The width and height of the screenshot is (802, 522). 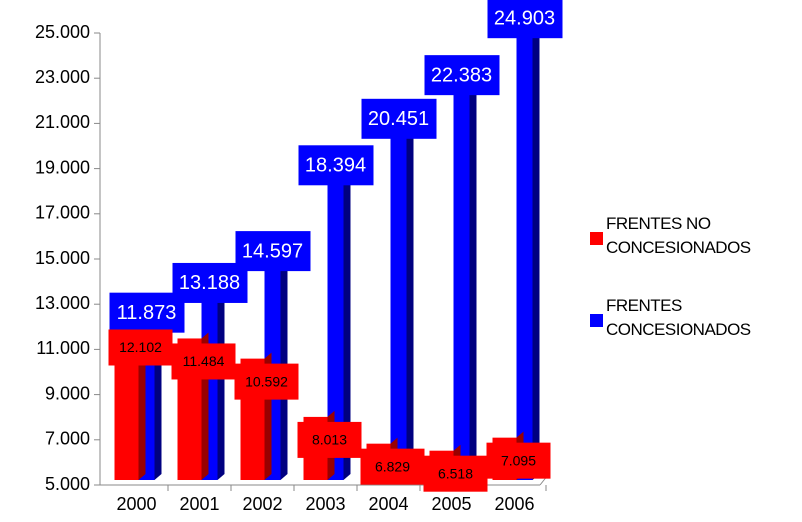 I want to click on y-tick-label: 9.000, so click(x=67, y=393).